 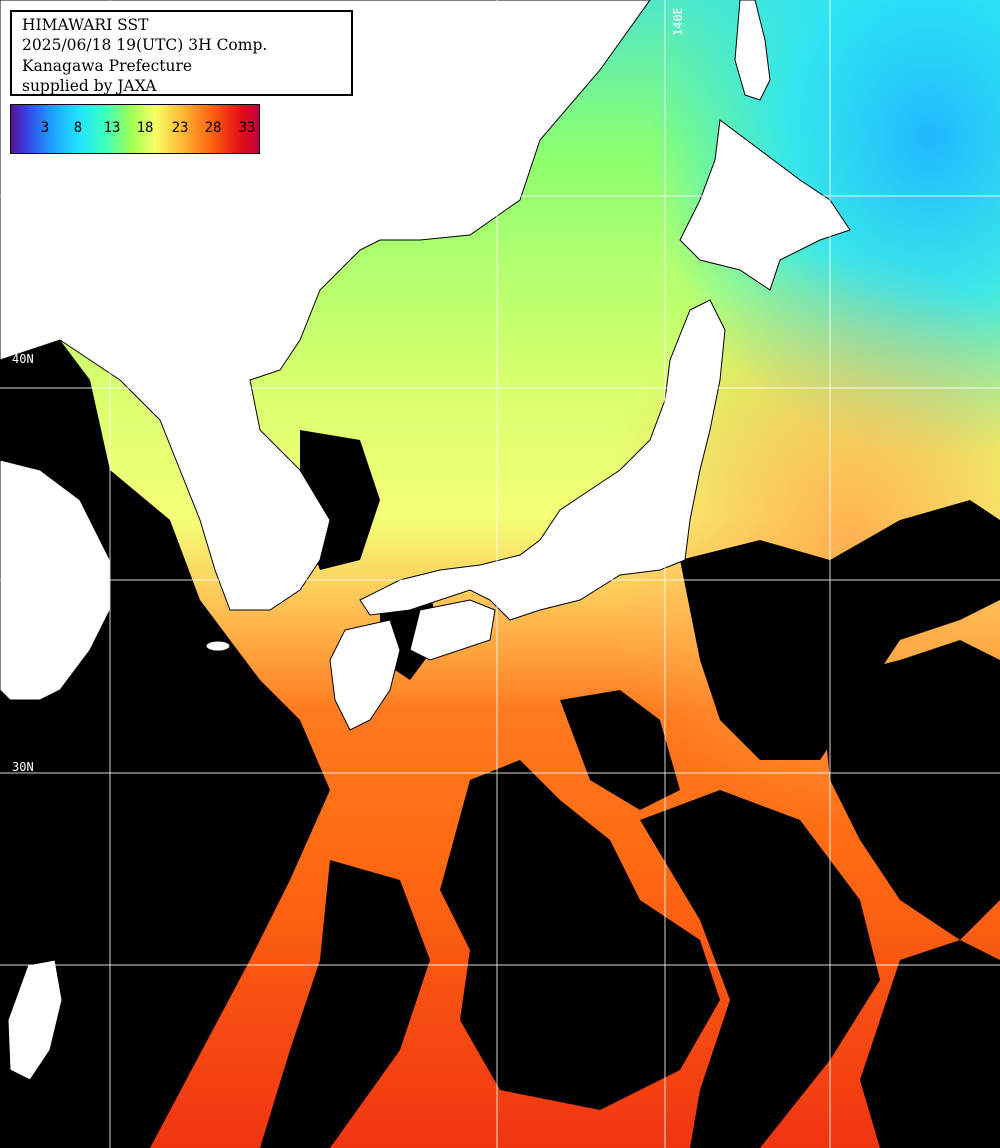 I want to click on legend-tick: 18, so click(x=145, y=128).